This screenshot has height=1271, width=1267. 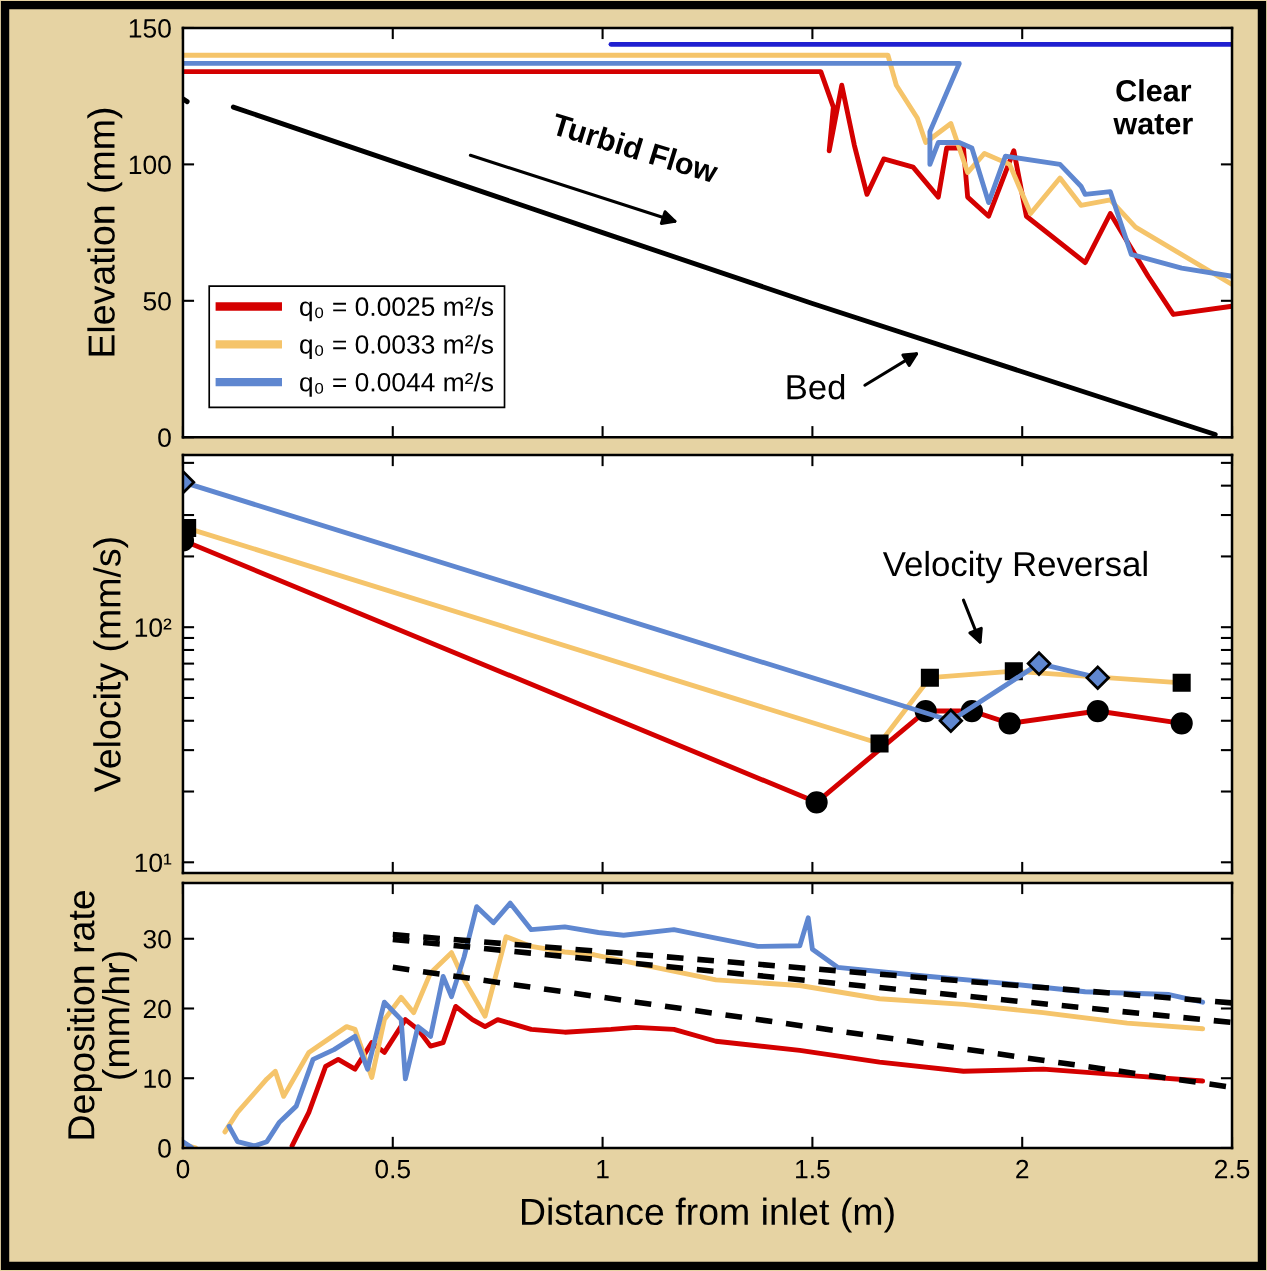 What do you see at coordinates (397, 309) in the screenshot?
I see `legend-label: q₀ = 0.0025 m²/s` at bounding box center [397, 309].